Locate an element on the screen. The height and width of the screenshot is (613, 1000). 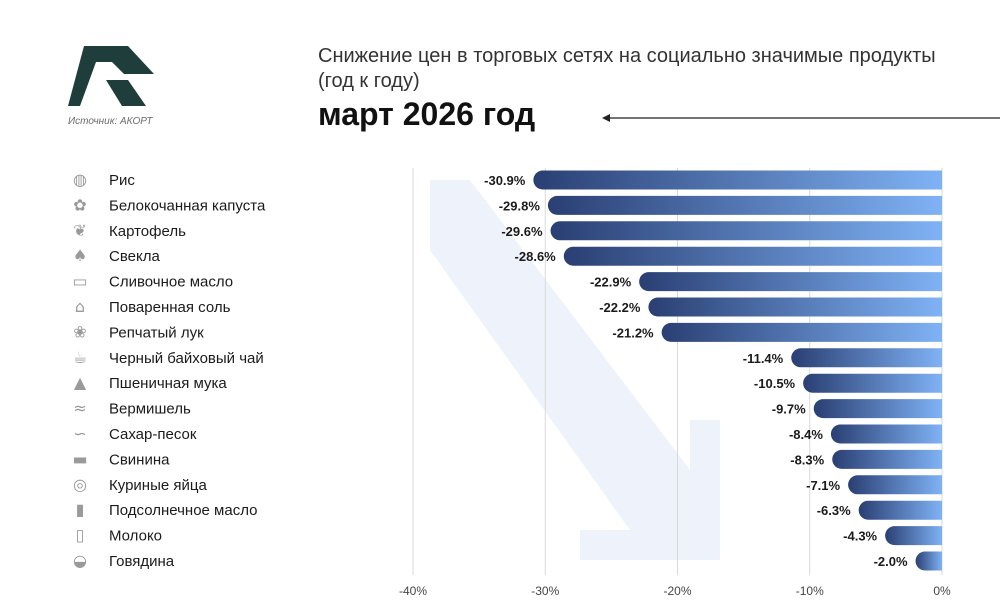
source-note: Источник: АКОРТ is located at coordinates (110, 121).